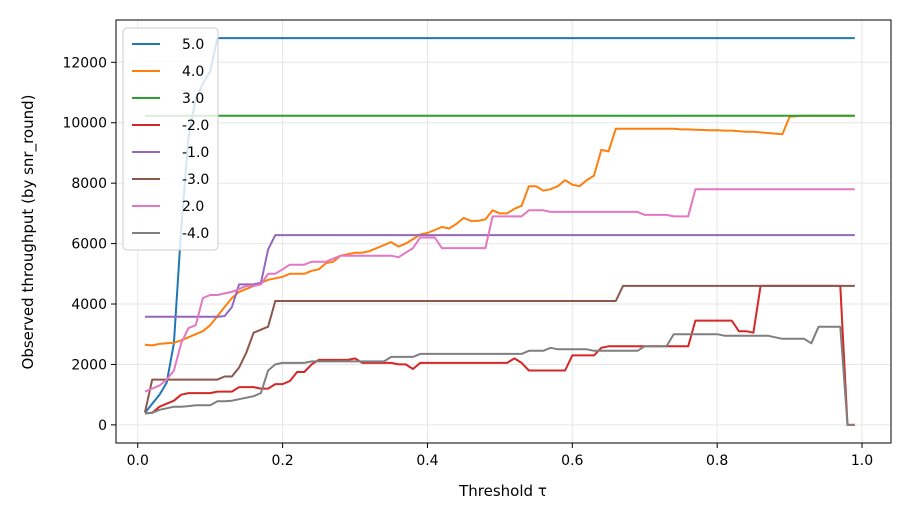  I want to click on y-tick-label: 0, so click(102, 426).